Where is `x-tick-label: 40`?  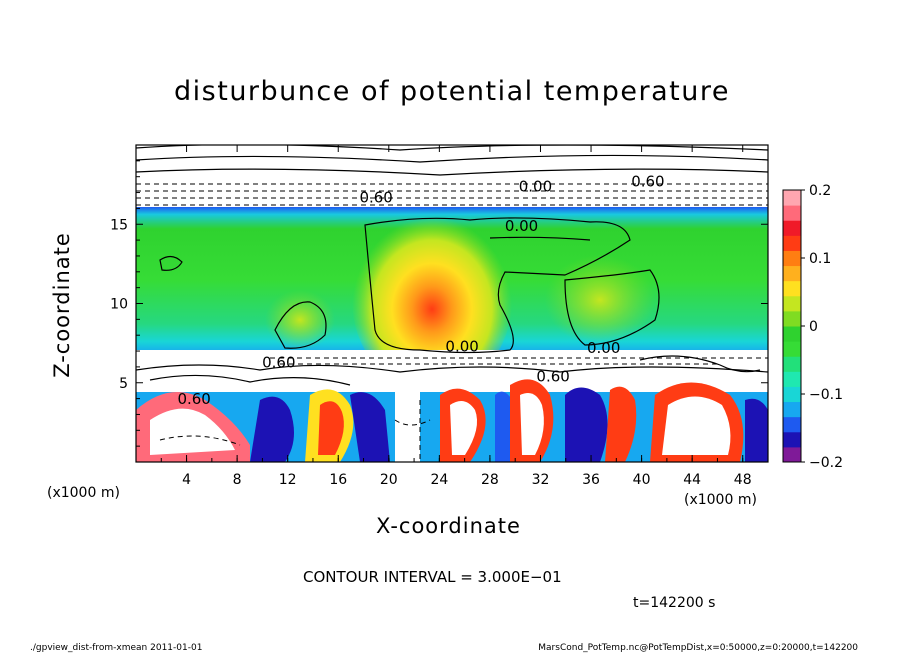 x-tick-label: 40 is located at coordinates (642, 480).